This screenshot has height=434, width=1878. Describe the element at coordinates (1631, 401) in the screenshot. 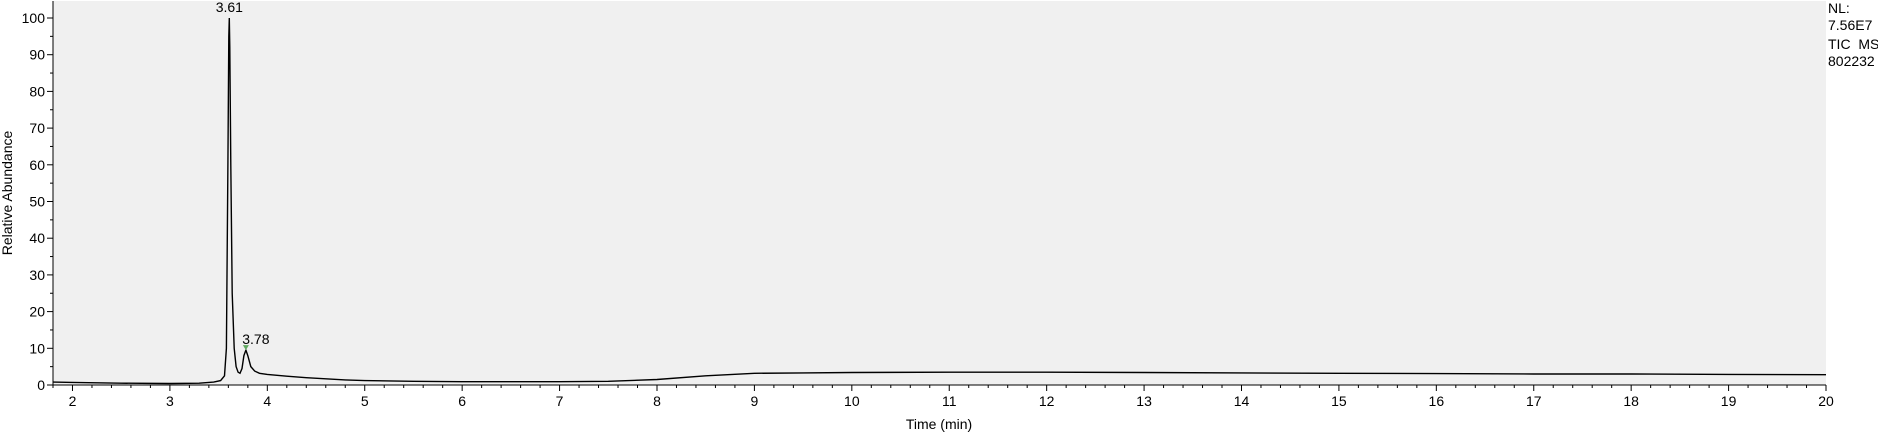

I see `x-tick-label: 18` at that location.